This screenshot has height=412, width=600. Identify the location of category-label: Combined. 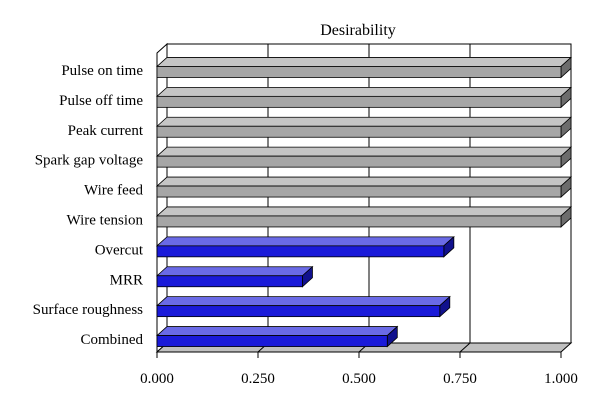
(112, 340).